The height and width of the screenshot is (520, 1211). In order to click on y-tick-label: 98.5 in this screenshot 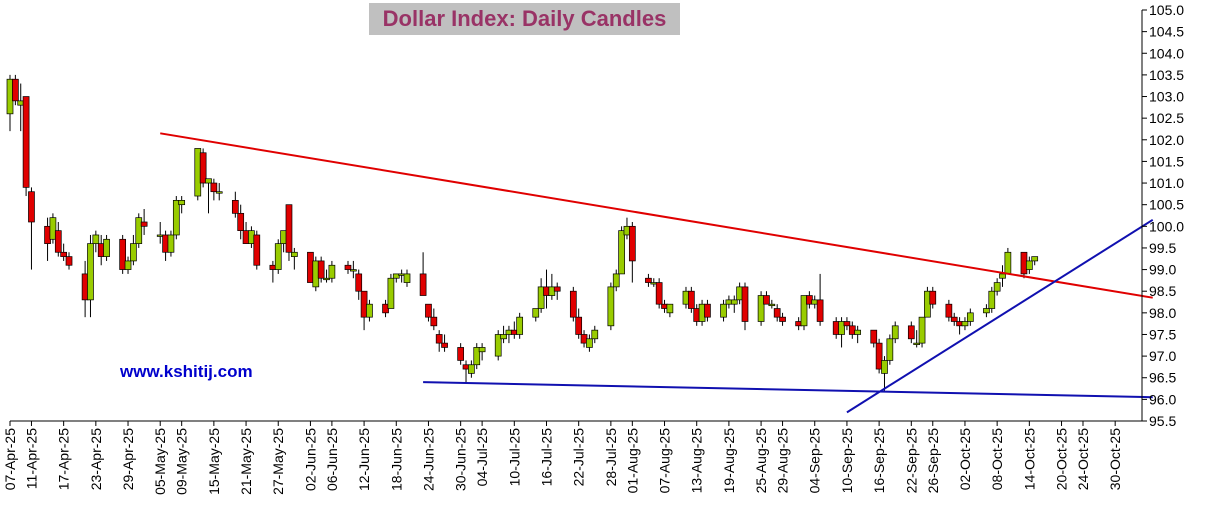, I will do `click(1162, 291)`.